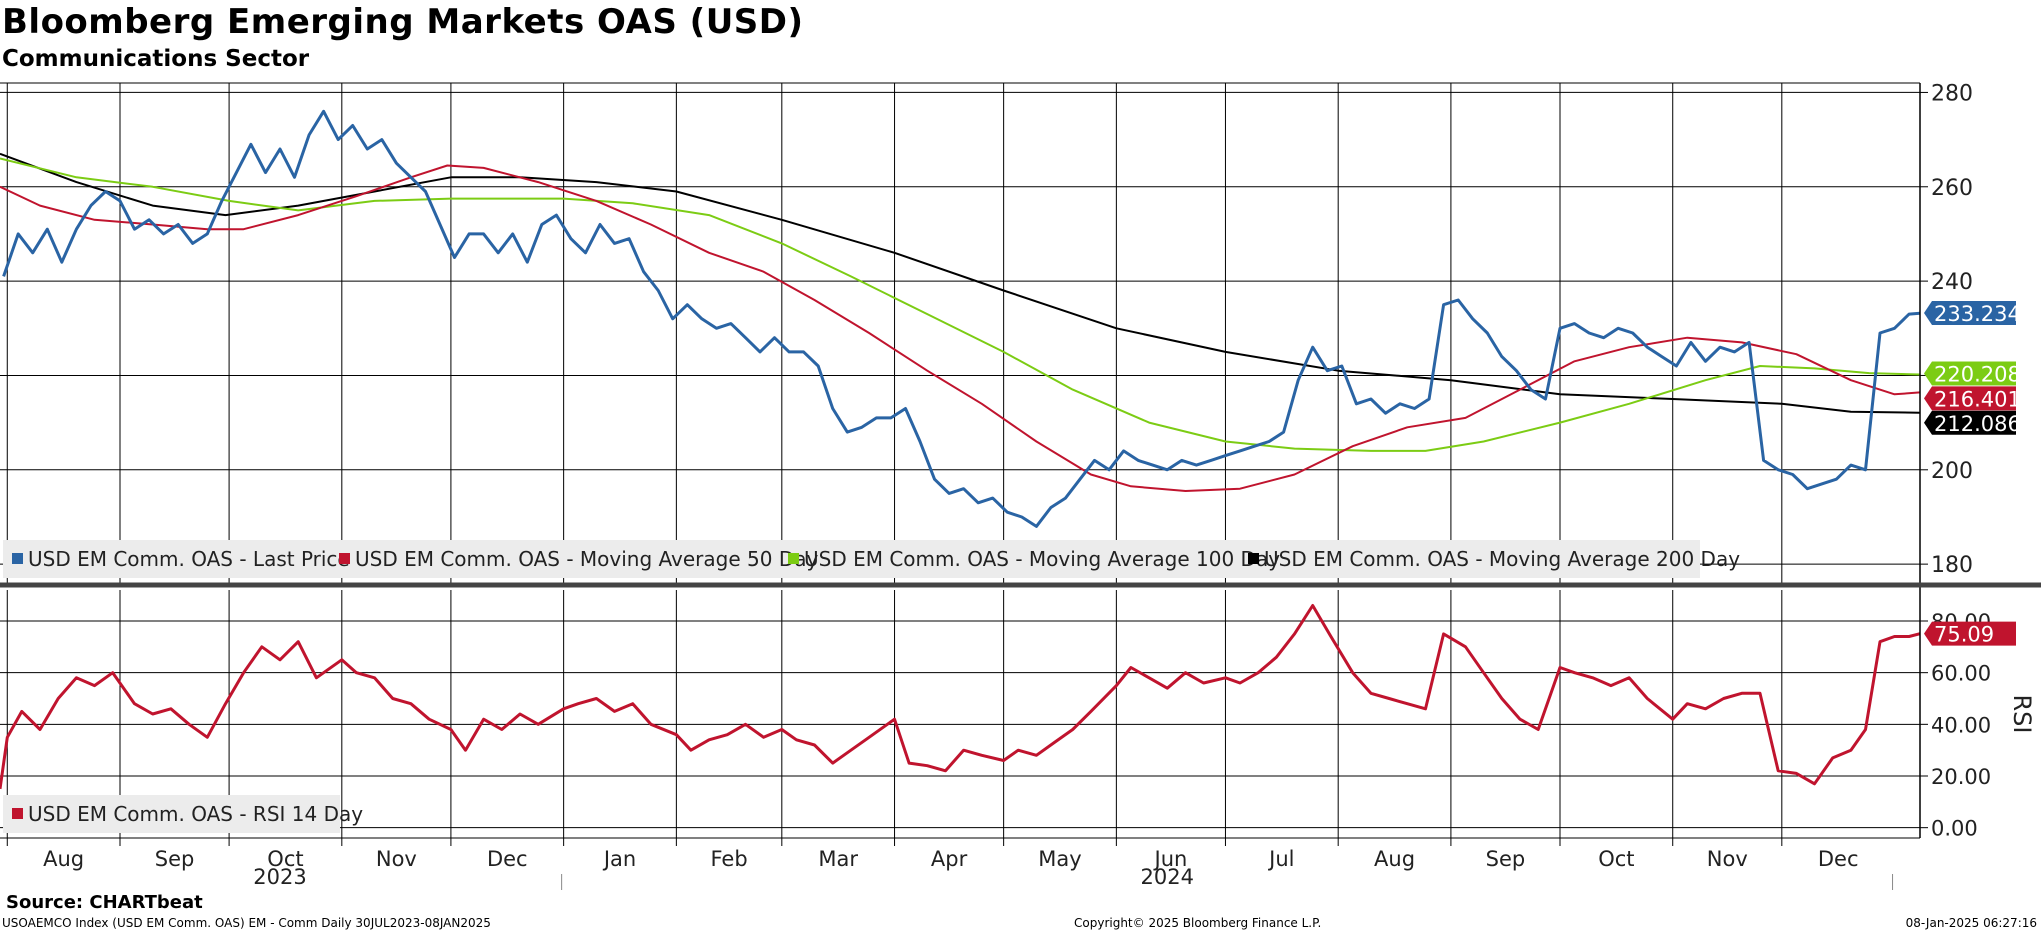  What do you see at coordinates (1167, 877) in the screenshot?
I see `year-label: 2024` at bounding box center [1167, 877].